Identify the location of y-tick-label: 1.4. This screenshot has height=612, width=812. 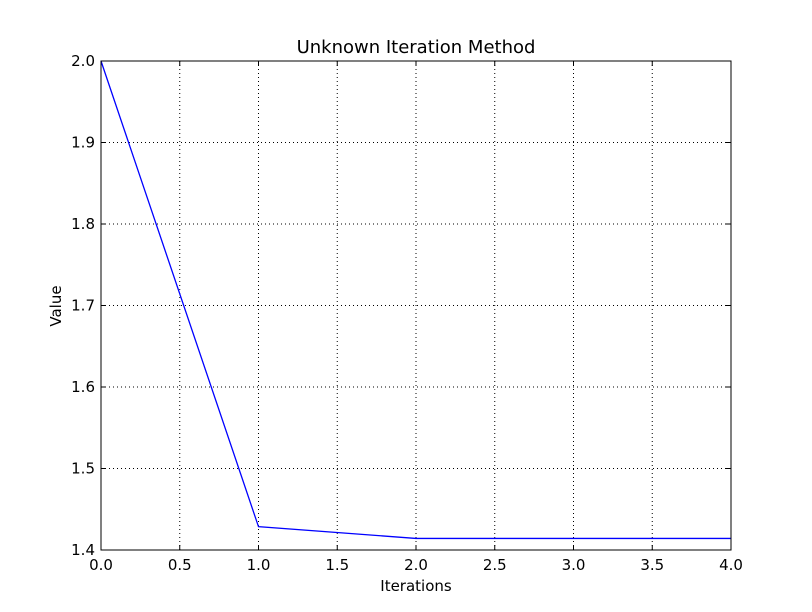
(83, 550).